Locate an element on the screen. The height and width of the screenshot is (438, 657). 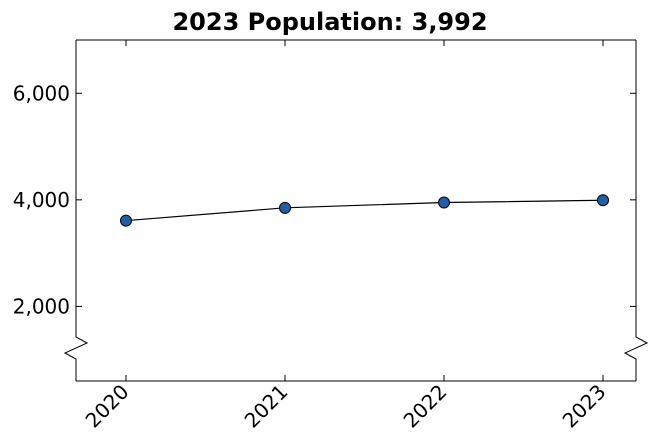
x-tick-label: 2023 is located at coordinates (584, 406).